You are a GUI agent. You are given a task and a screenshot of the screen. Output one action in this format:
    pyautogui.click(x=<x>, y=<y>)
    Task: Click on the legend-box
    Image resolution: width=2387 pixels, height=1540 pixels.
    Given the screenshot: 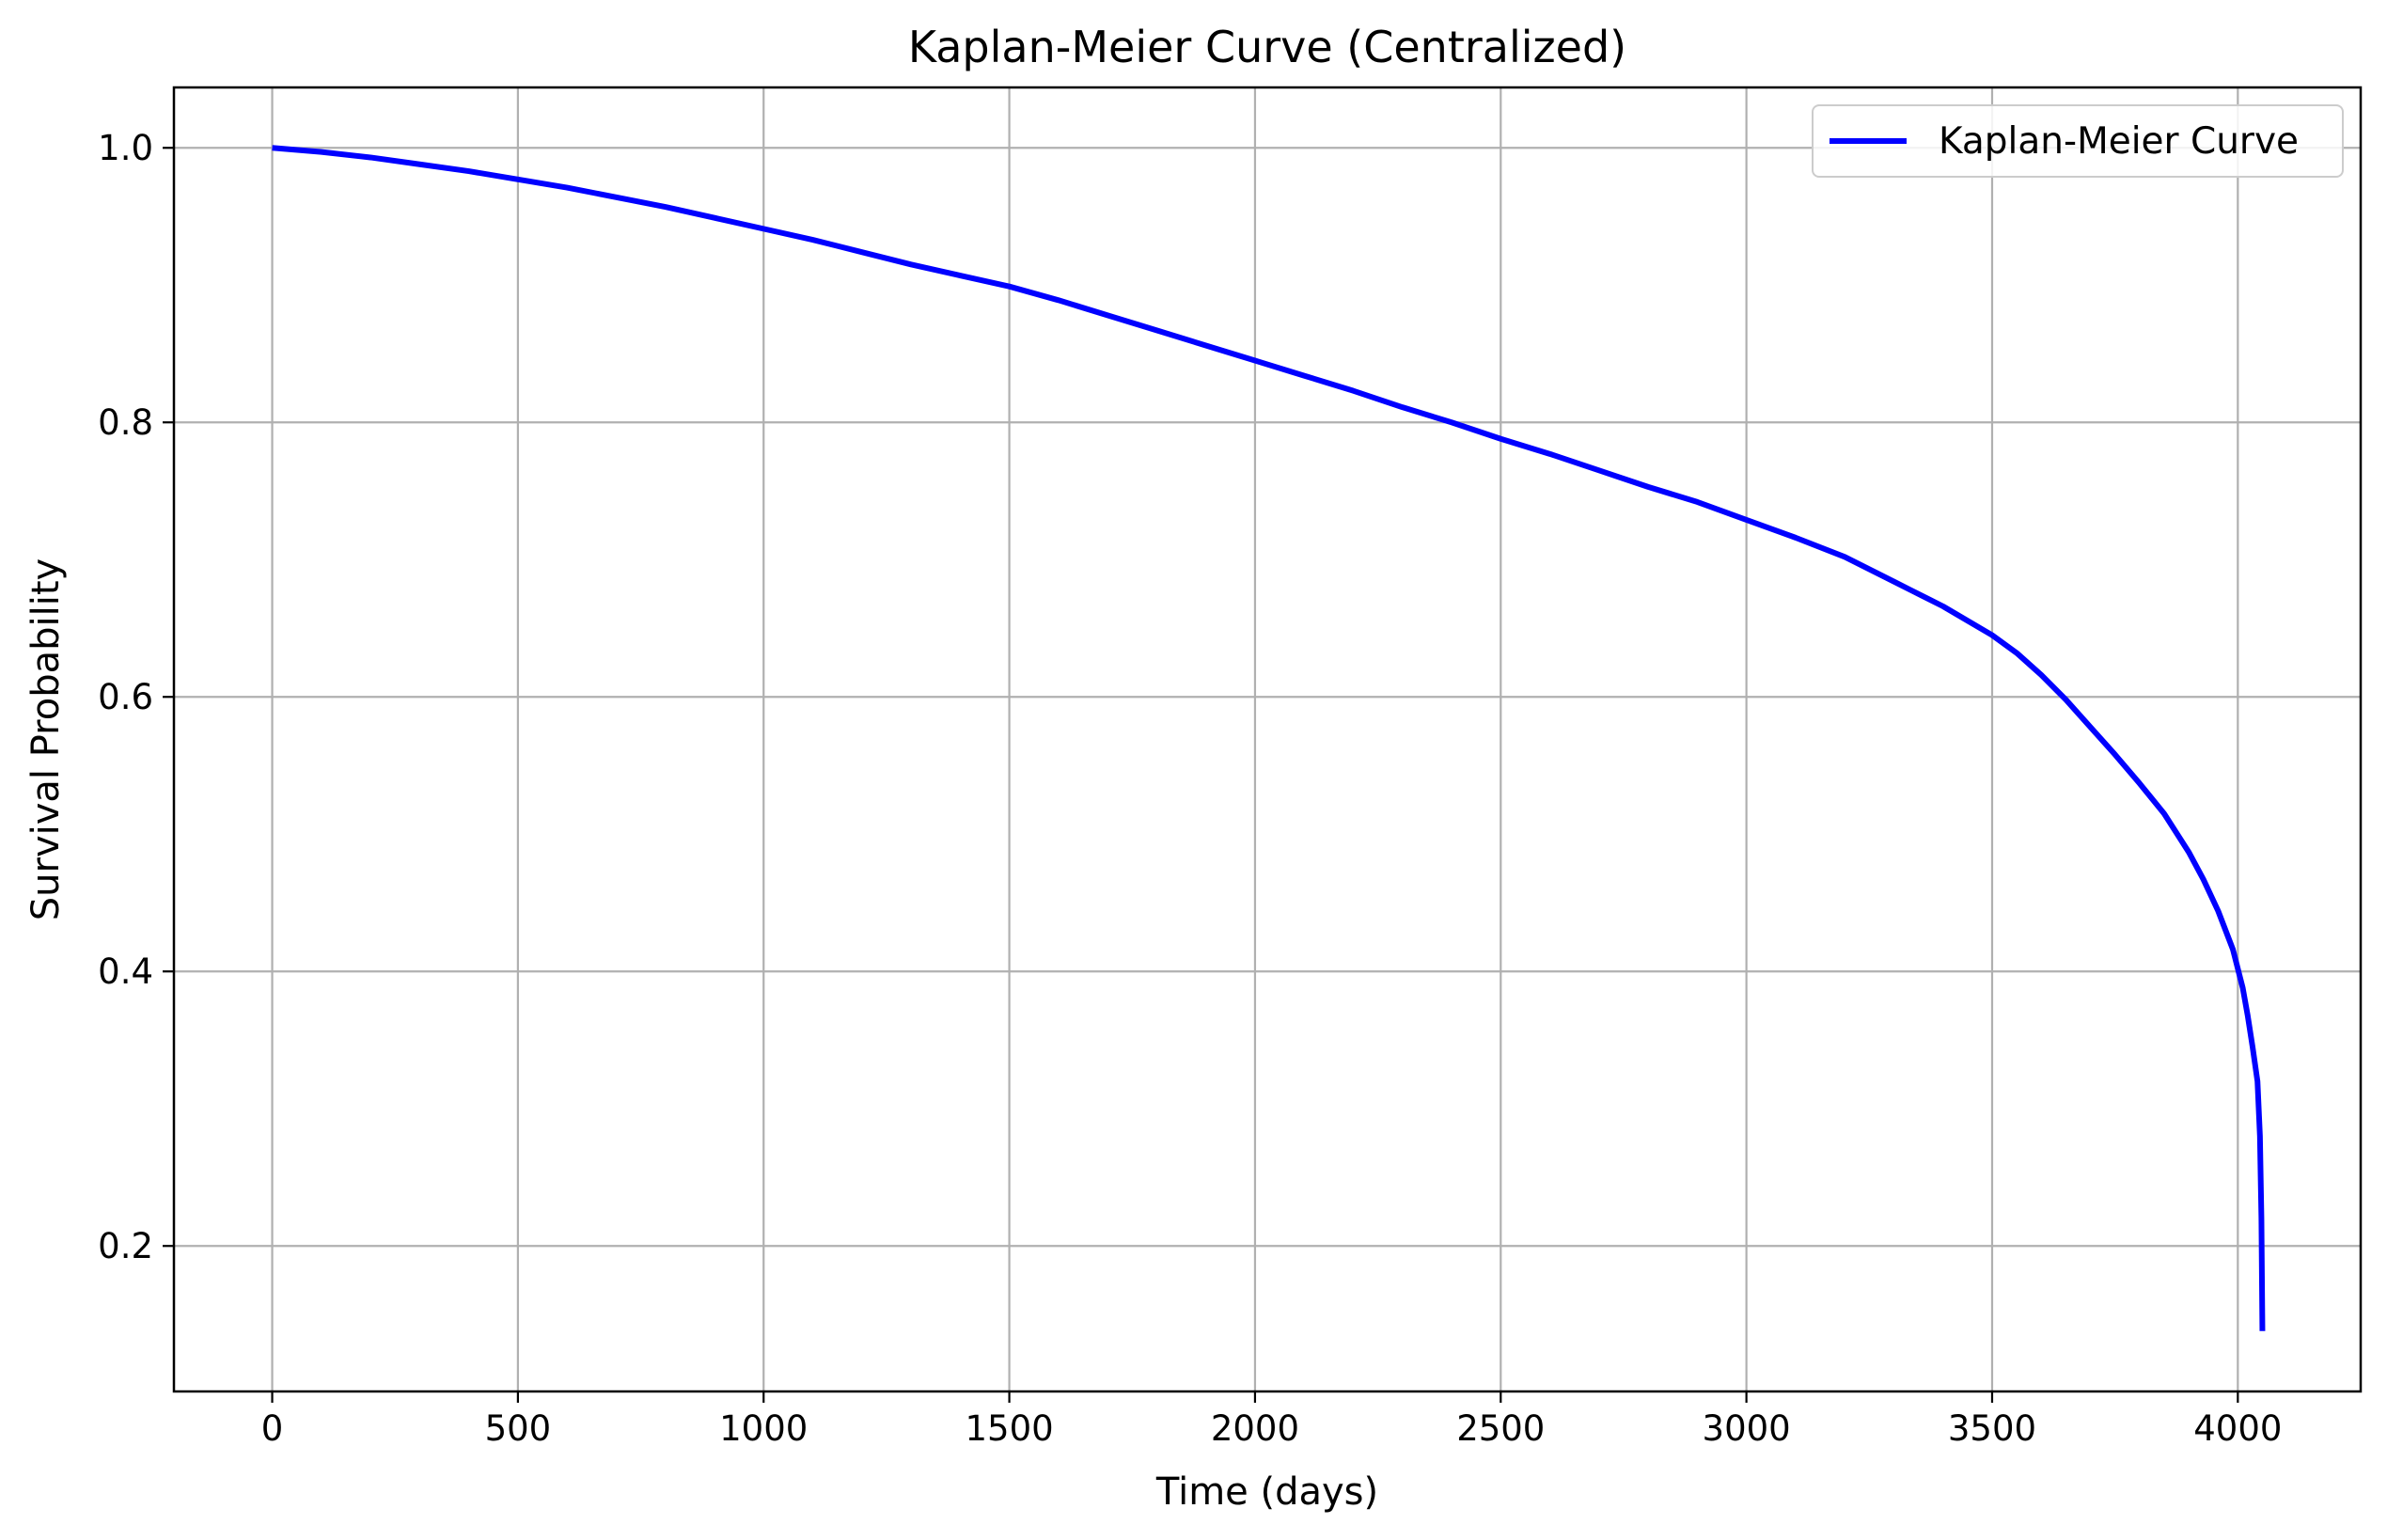 What is the action you would take?
    pyautogui.click(x=2078, y=141)
    